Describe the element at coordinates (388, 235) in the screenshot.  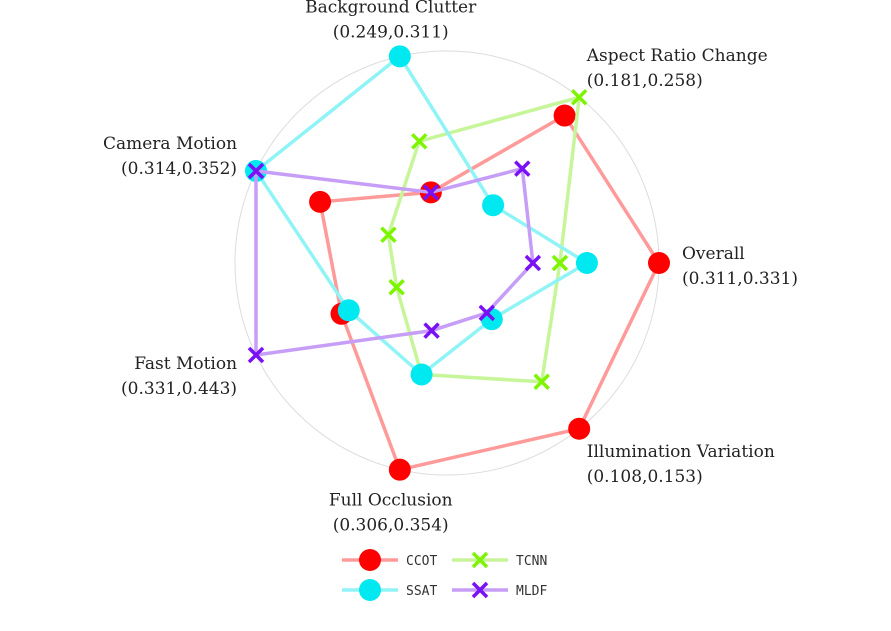
I see `point-tcnn-camera-motion` at that location.